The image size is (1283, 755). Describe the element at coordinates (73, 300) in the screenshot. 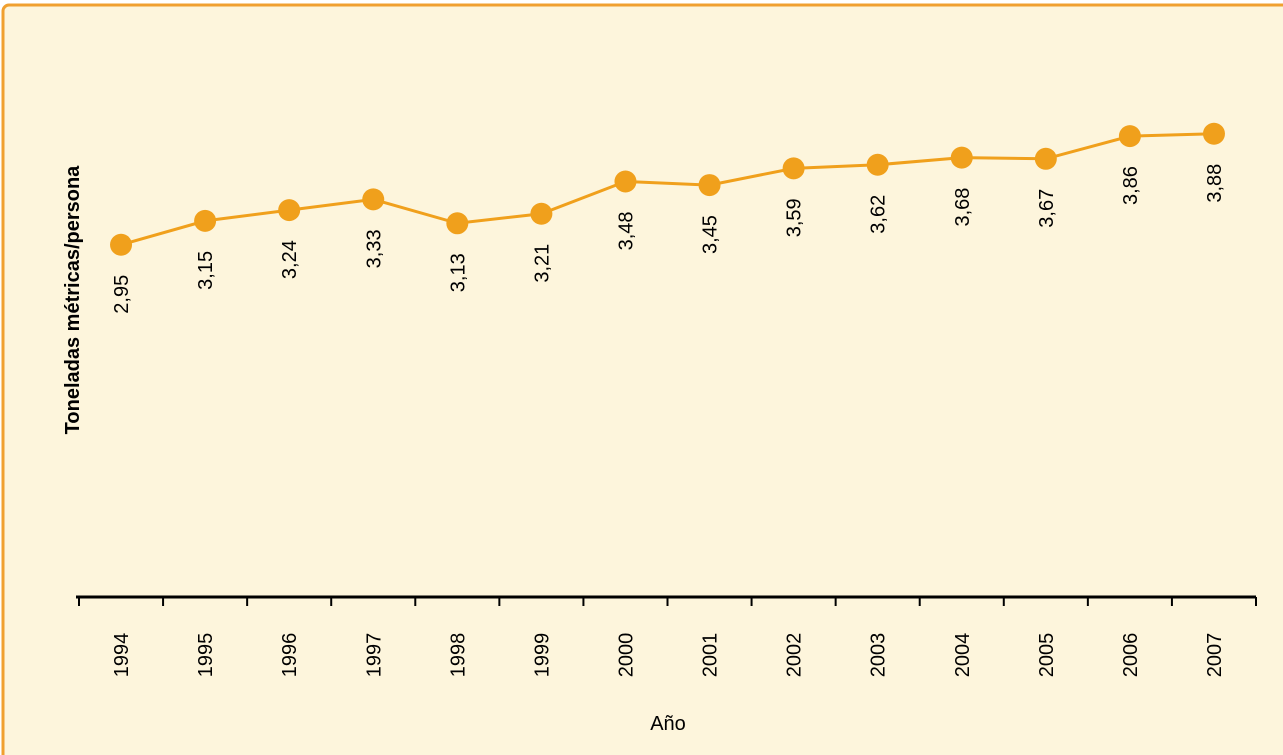

I see `y-axis-title: Toneladas métricas/persona` at that location.